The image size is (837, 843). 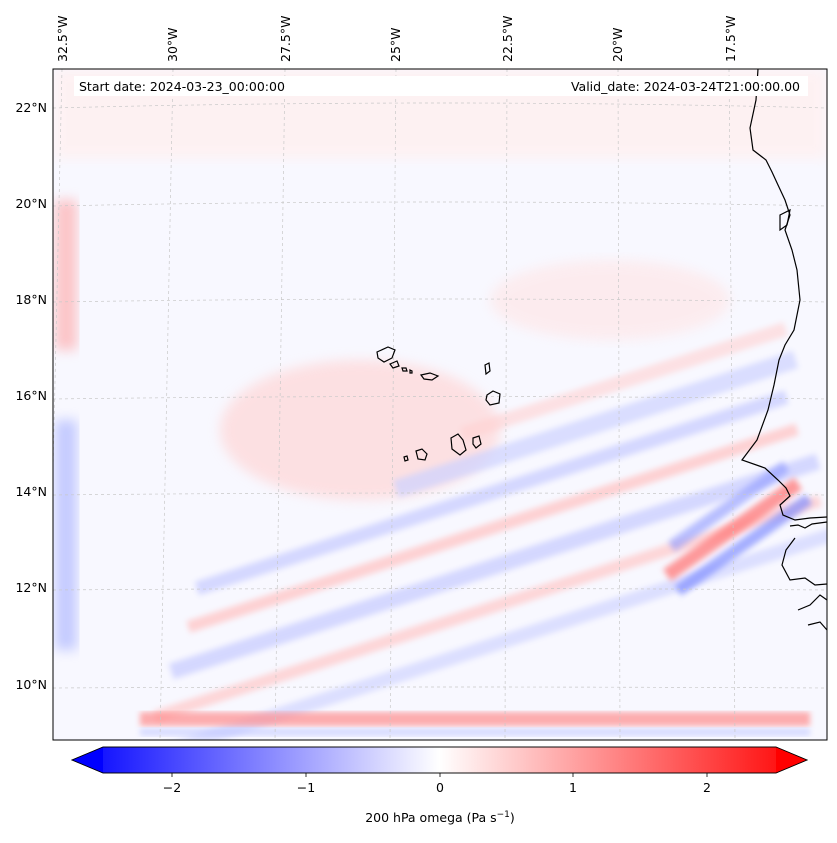 I want to click on colorbar-label-end: ), so click(x=512, y=817).